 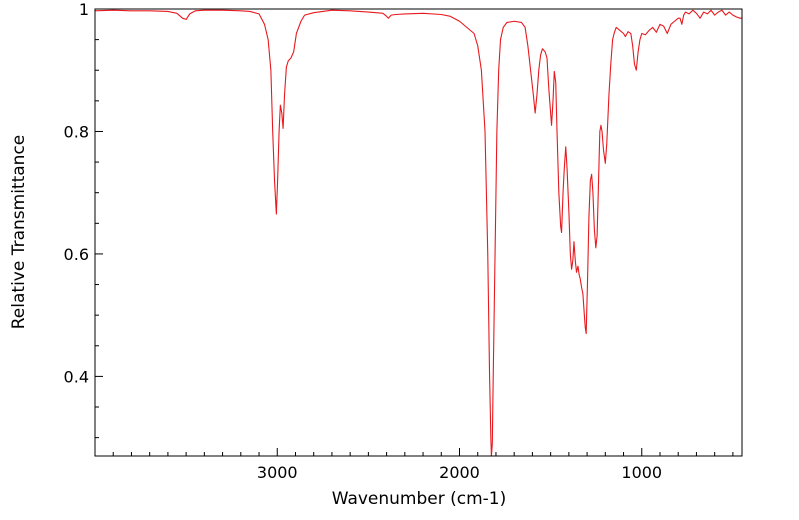 I want to click on y-axis-title: Relative Transmittance, so click(x=19, y=232).